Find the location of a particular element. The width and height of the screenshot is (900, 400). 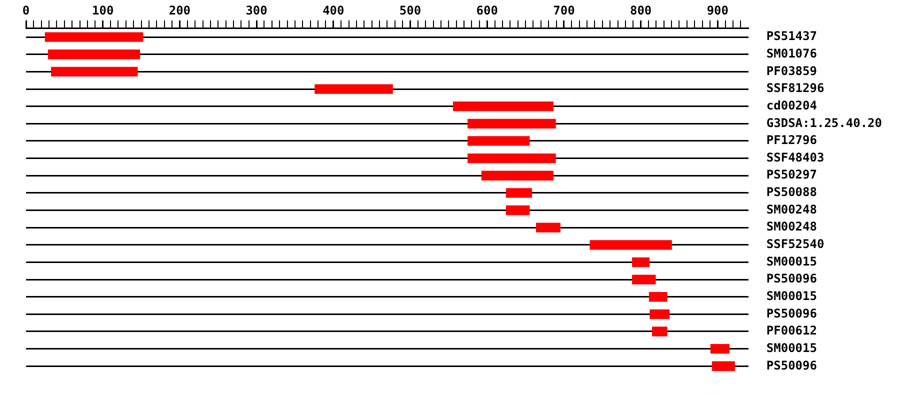

x-tick-label: 900 is located at coordinates (717, 10).